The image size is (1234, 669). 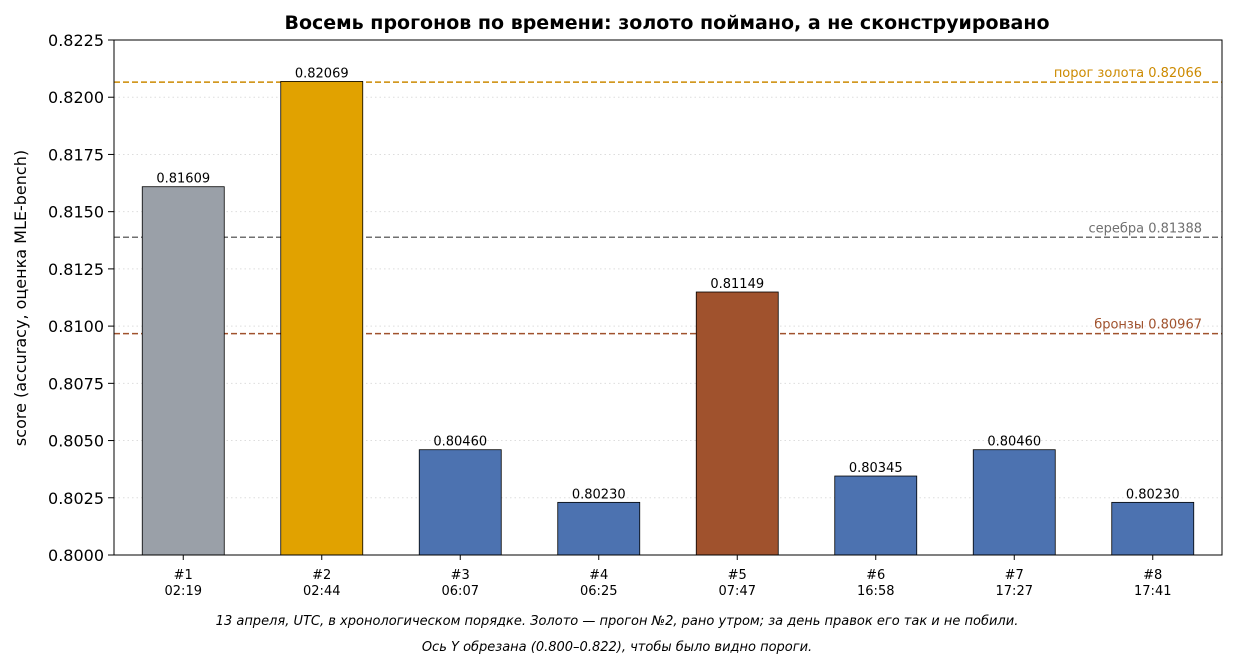 What do you see at coordinates (876, 468) in the screenshot?
I see `bar-value-label: 0.80345` at bounding box center [876, 468].